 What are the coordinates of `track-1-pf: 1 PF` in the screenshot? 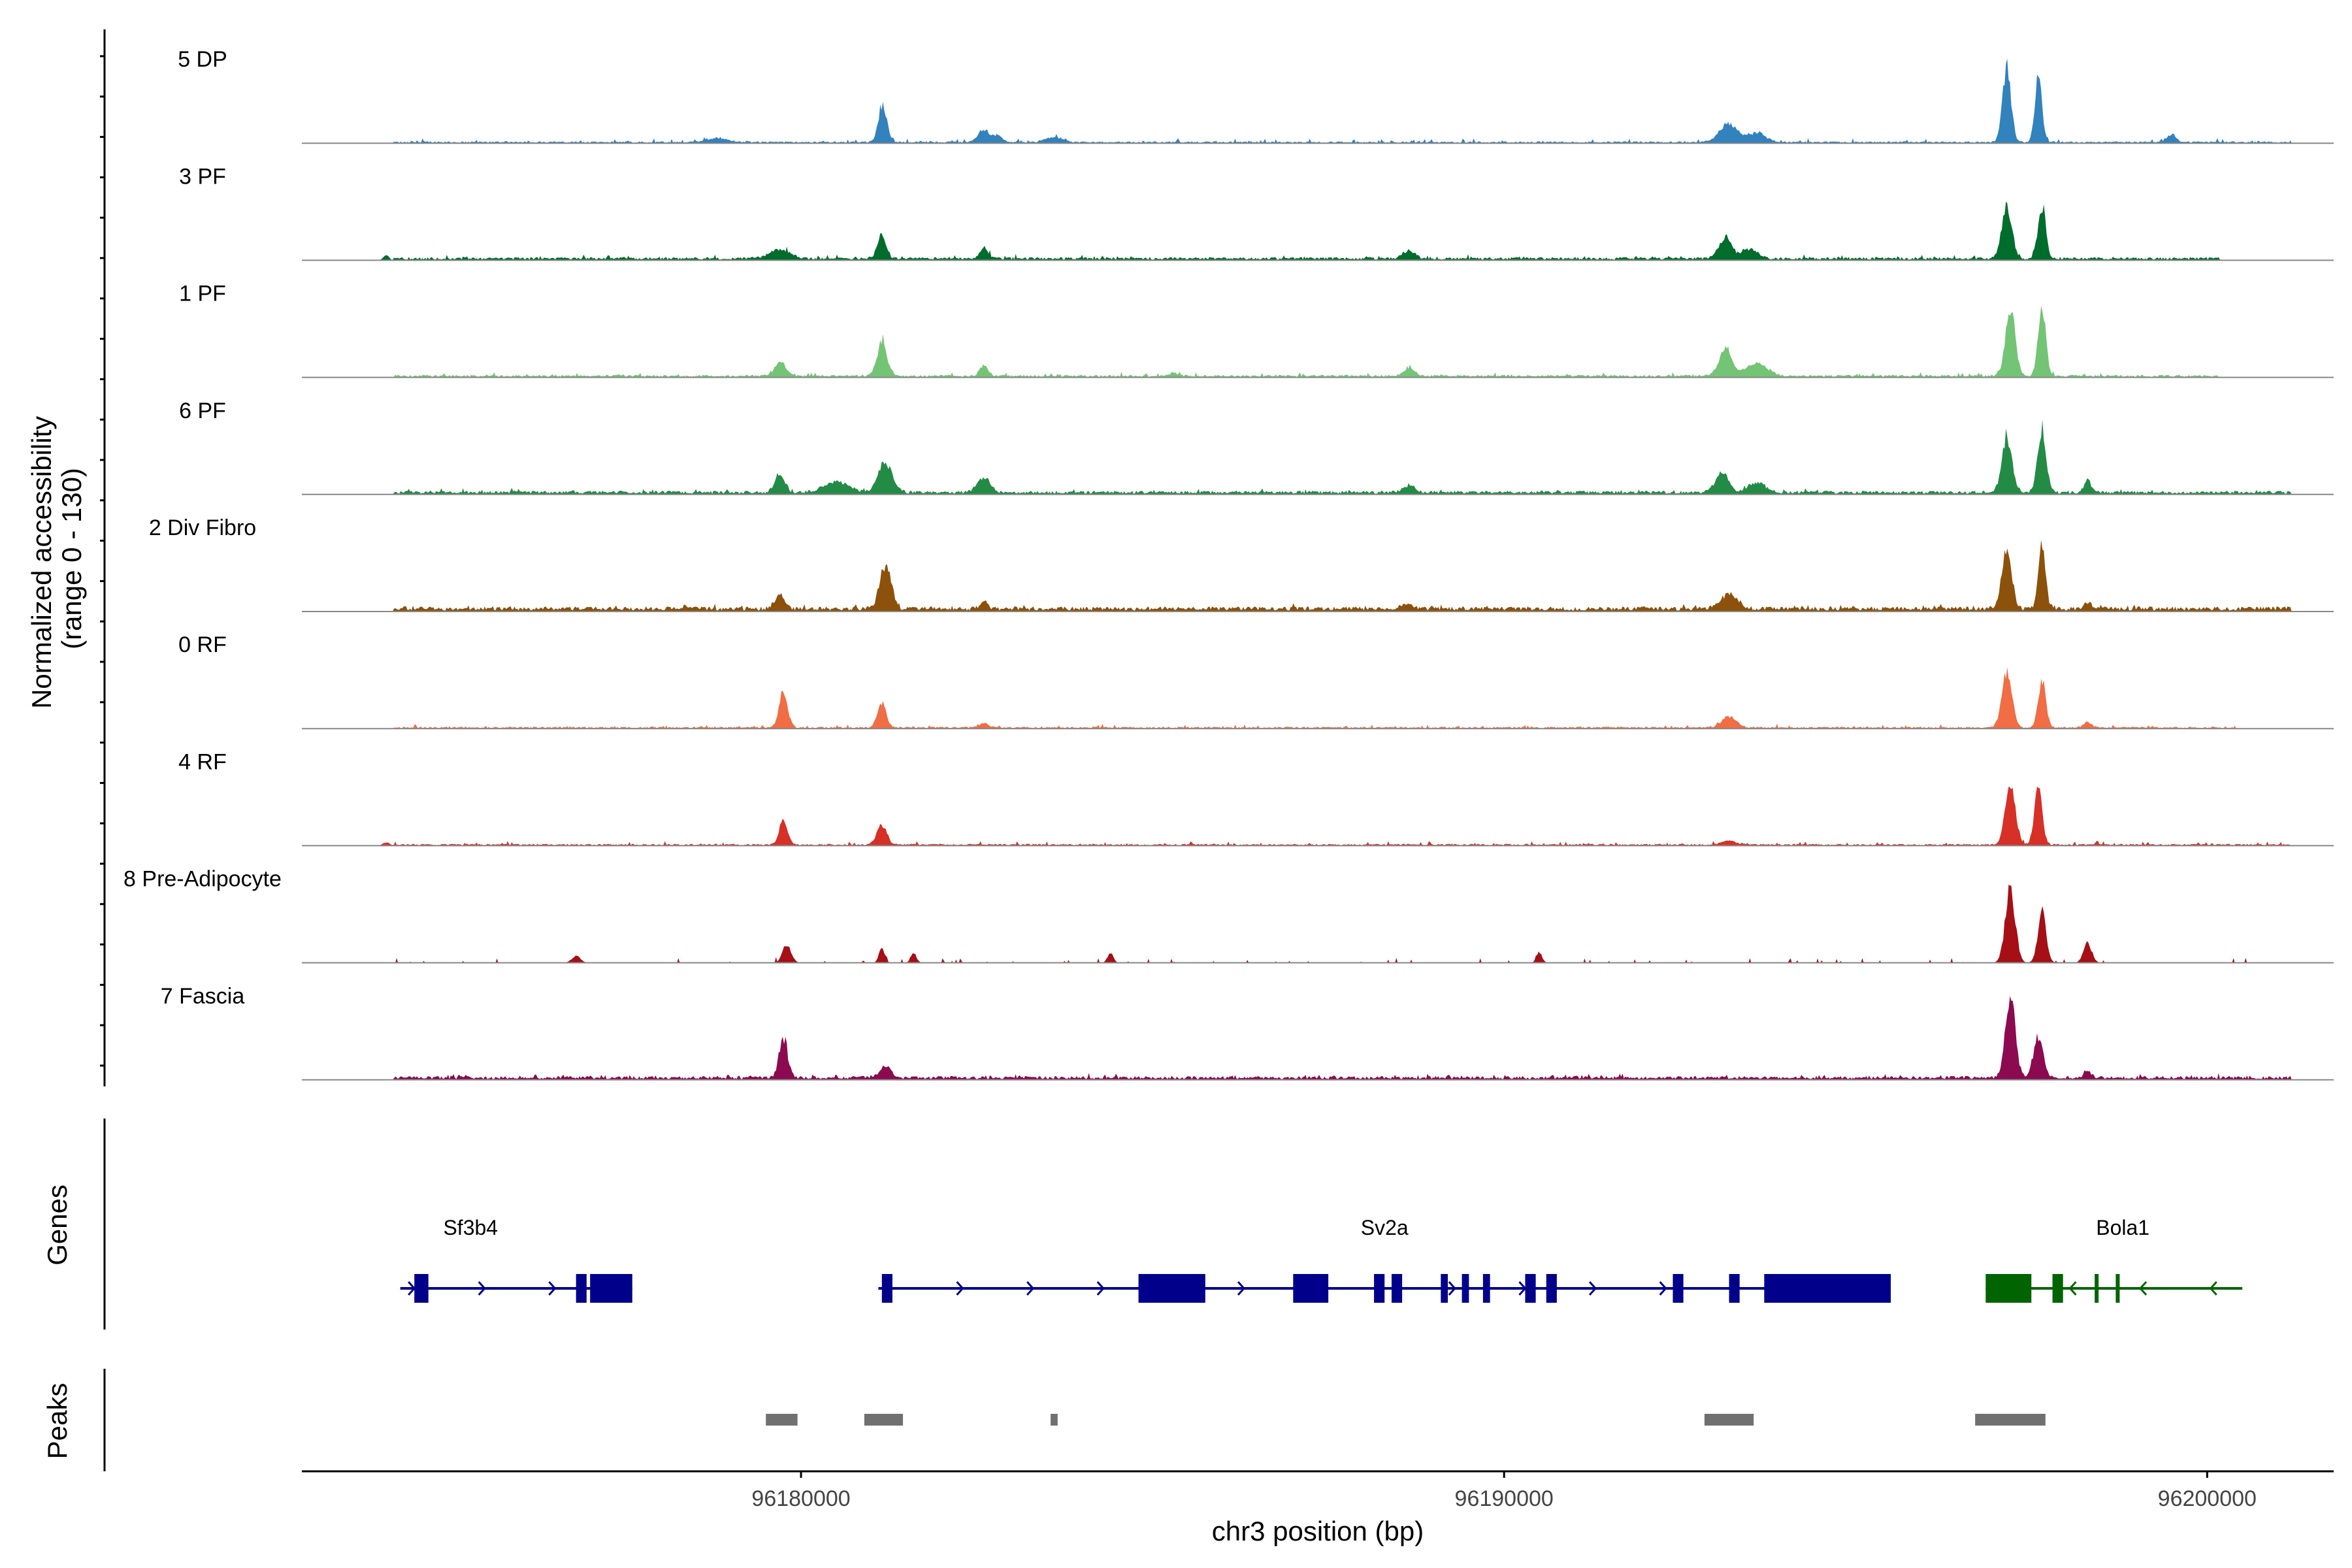 It's located at (1256, 330).